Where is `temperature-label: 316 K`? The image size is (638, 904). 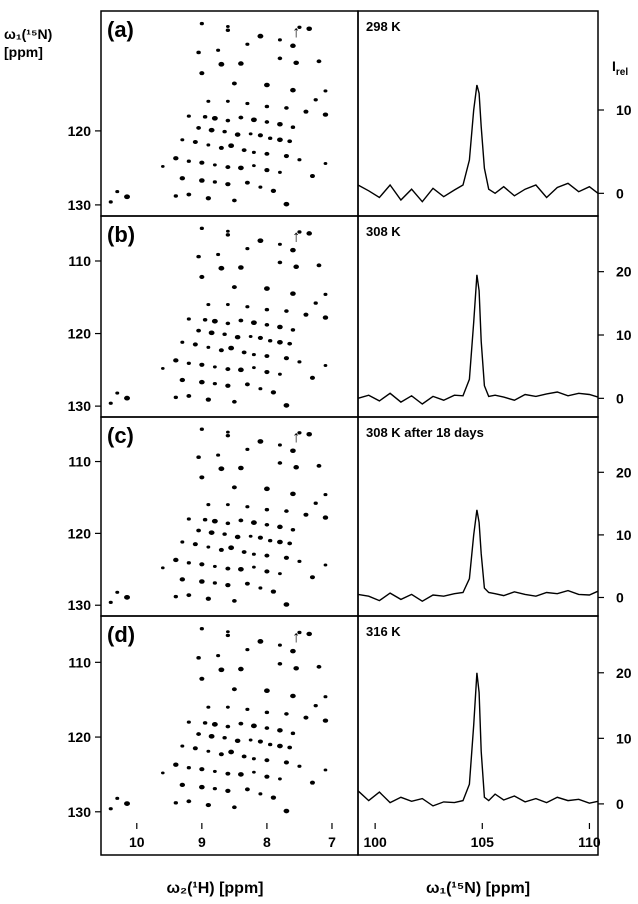 temperature-label: 316 K is located at coordinates (383, 631).